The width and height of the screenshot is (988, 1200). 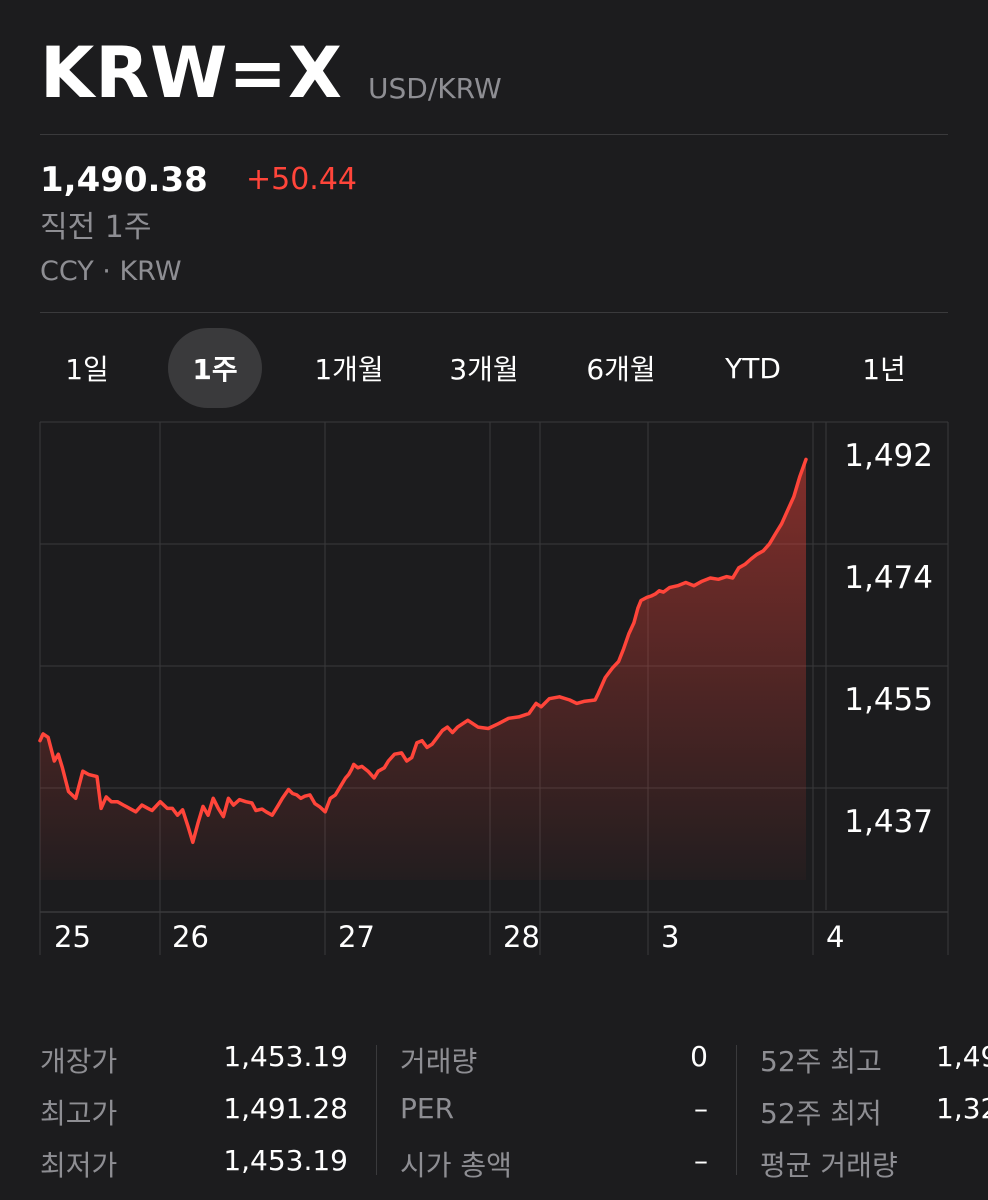 I want to click on exchange-label: CCY · KRW, so click(x=111, y=271).